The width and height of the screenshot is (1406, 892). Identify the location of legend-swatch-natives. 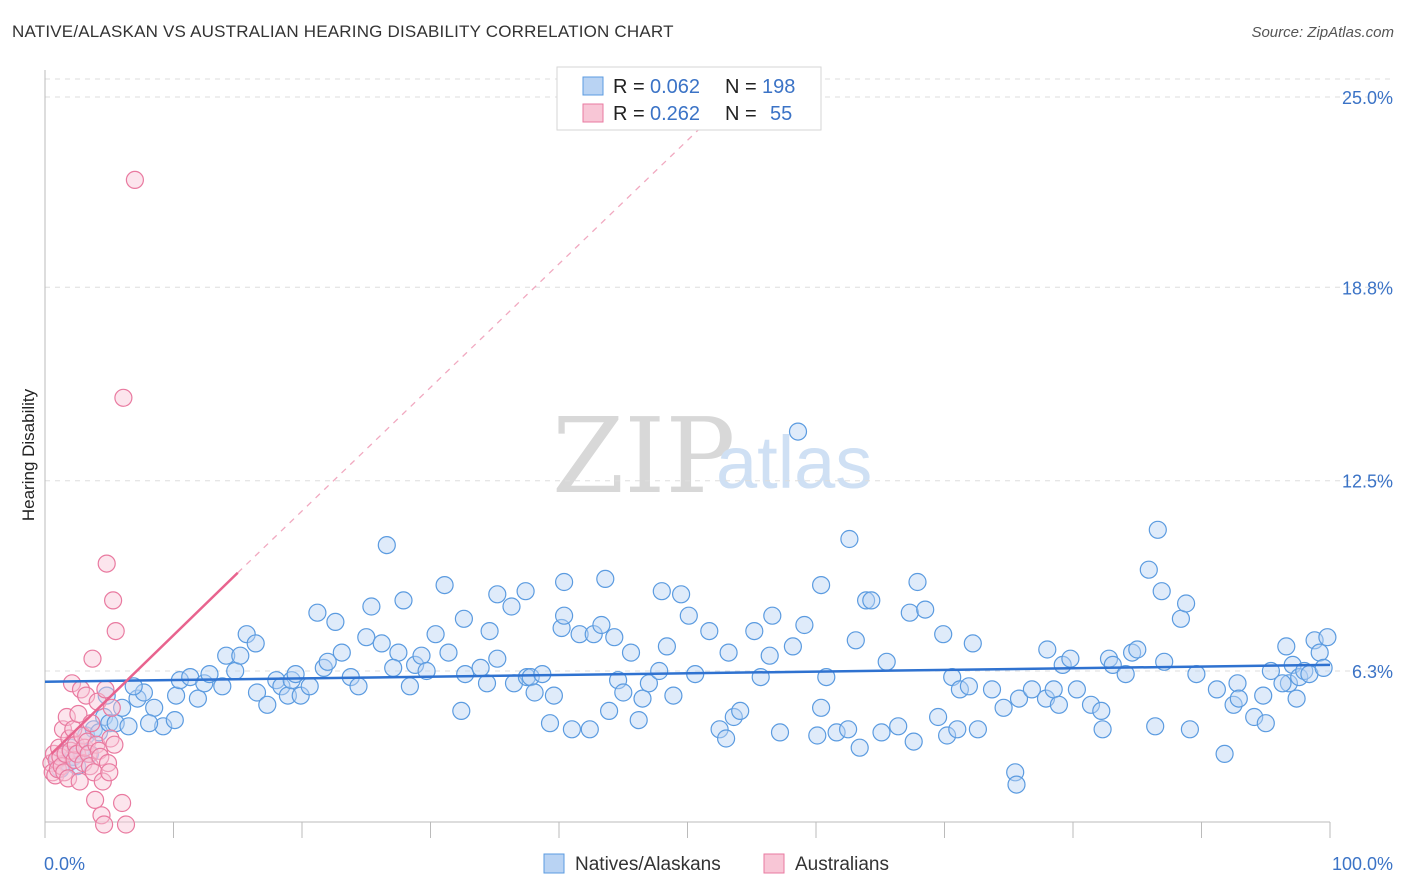
(554, 863).